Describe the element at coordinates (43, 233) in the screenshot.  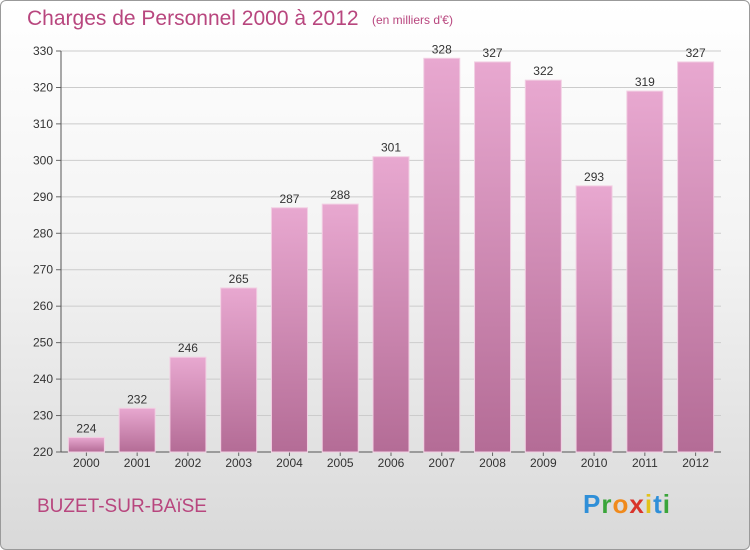
I see `y-tick-label: 280` at that location.